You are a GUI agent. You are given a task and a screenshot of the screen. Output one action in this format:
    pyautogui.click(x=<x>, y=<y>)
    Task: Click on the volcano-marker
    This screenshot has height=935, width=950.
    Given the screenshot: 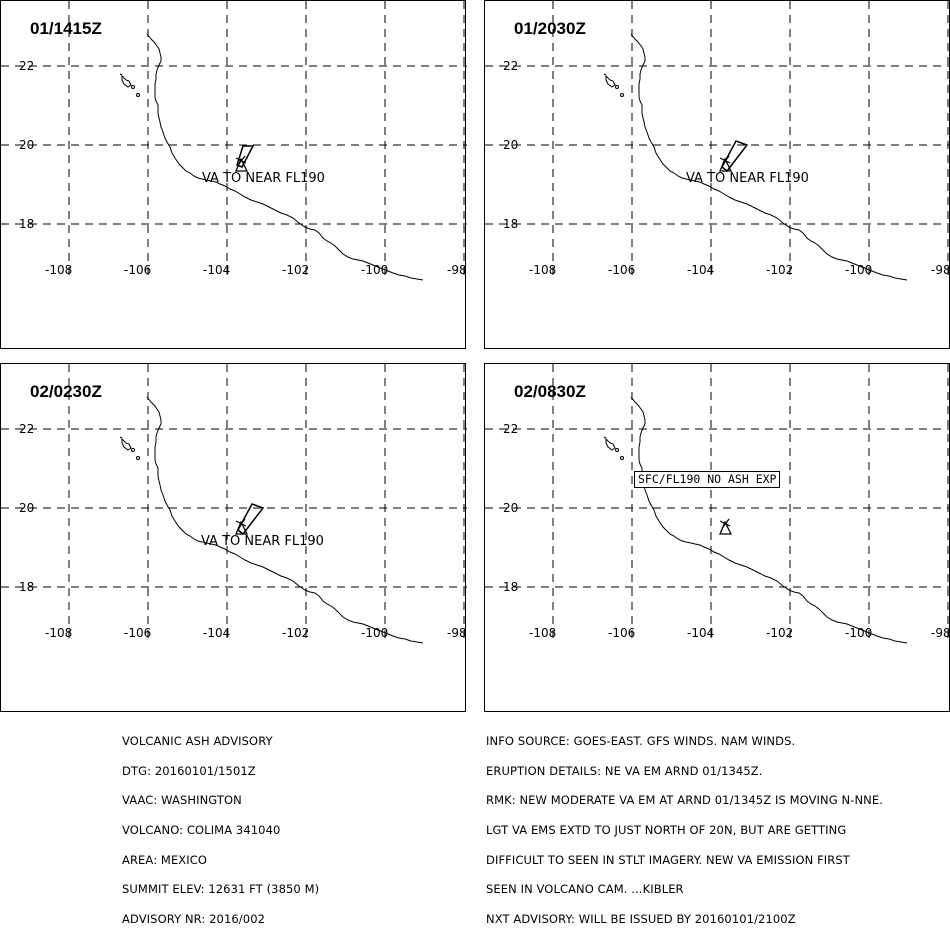 What is the action you would take?
    pyautogui.click(x=726, y=527)
    